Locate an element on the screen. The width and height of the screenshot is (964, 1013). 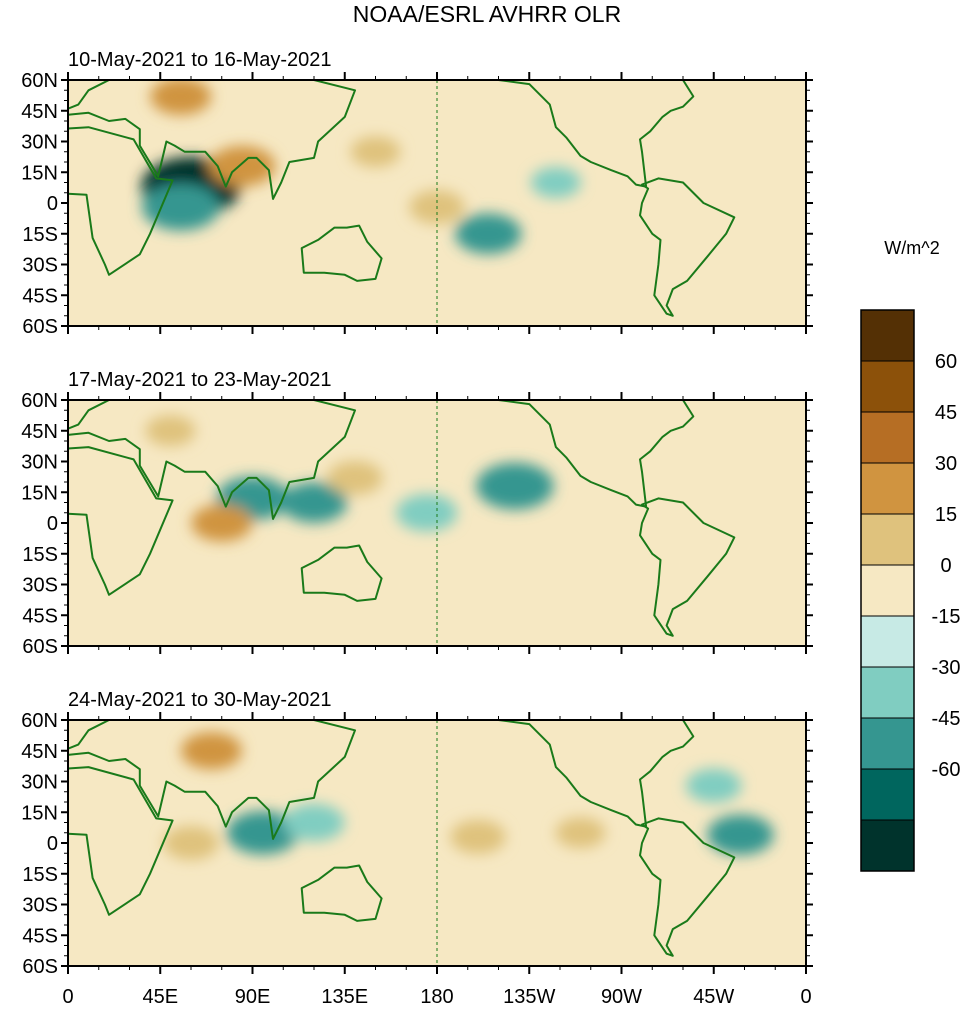
x-tick-label: 135W is located at coordinates (529, 997).